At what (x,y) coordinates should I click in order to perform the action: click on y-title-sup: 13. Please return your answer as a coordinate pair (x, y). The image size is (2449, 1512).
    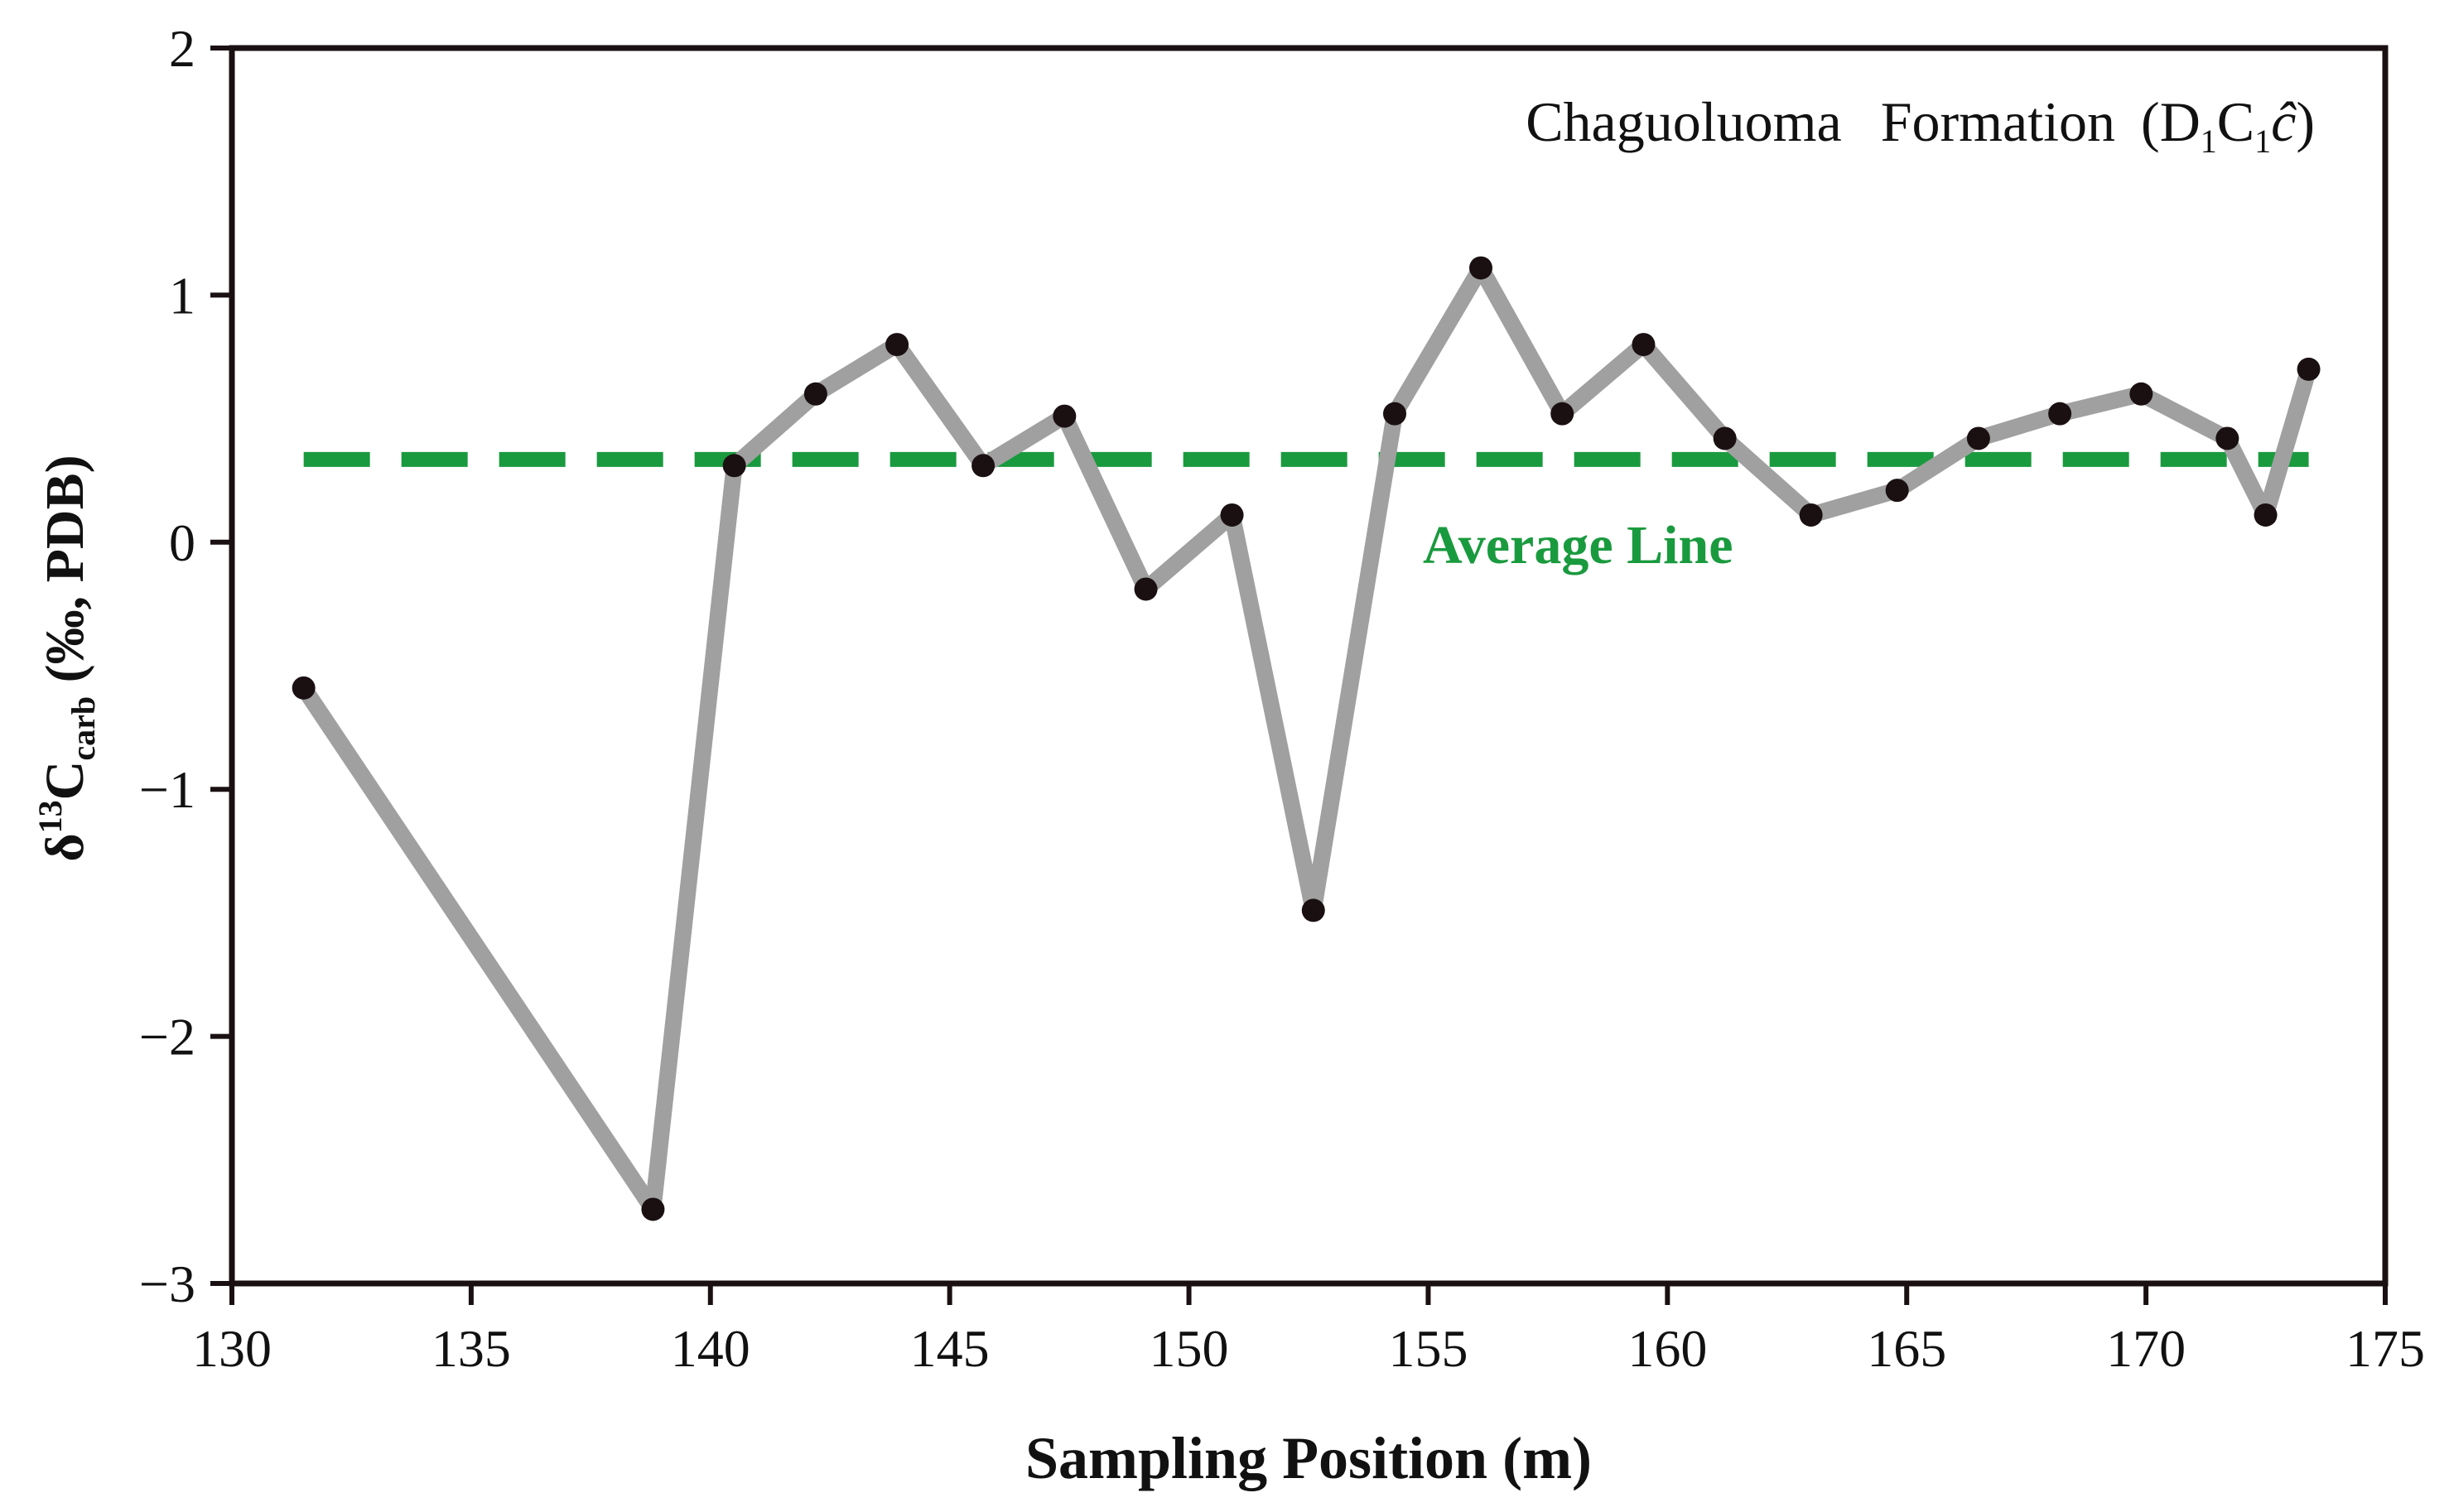
    Looking at the image, I should click on (50, 816).